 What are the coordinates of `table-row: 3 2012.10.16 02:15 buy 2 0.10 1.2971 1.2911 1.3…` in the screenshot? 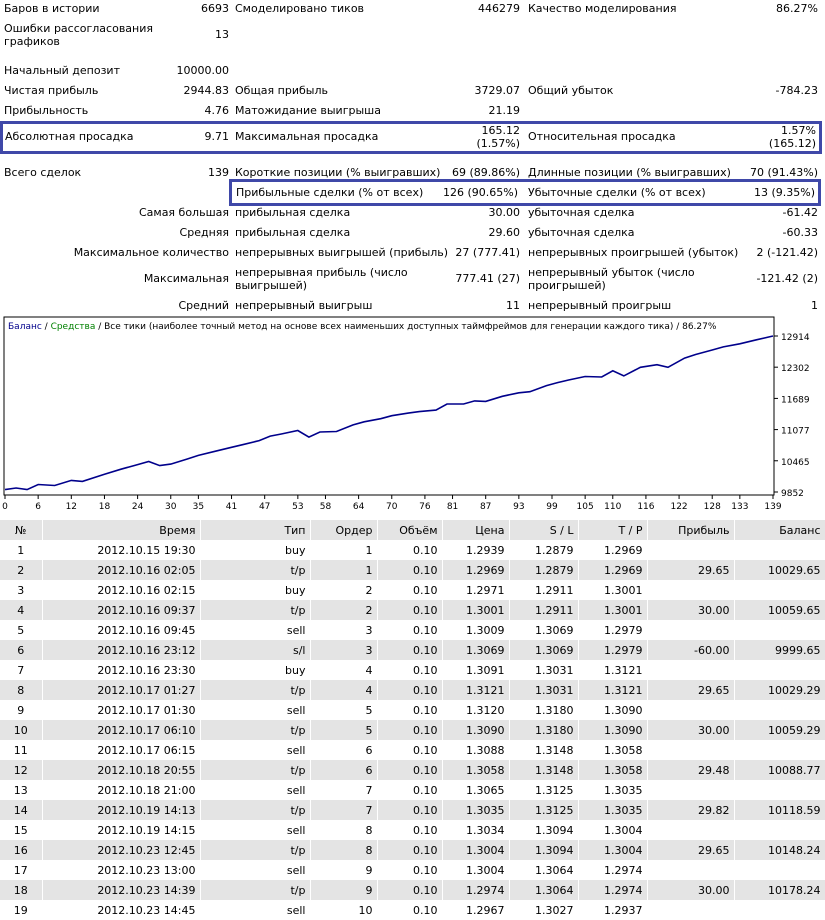 It's located at (412, 590).